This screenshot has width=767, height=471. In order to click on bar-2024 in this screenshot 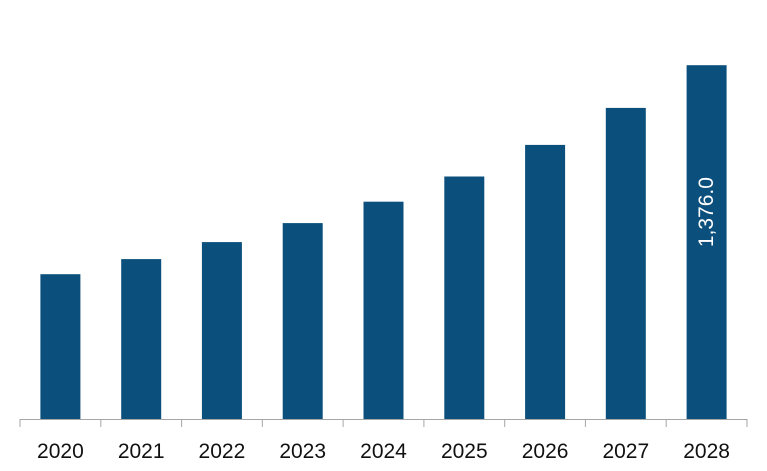, I will do `click(383, 310)`.